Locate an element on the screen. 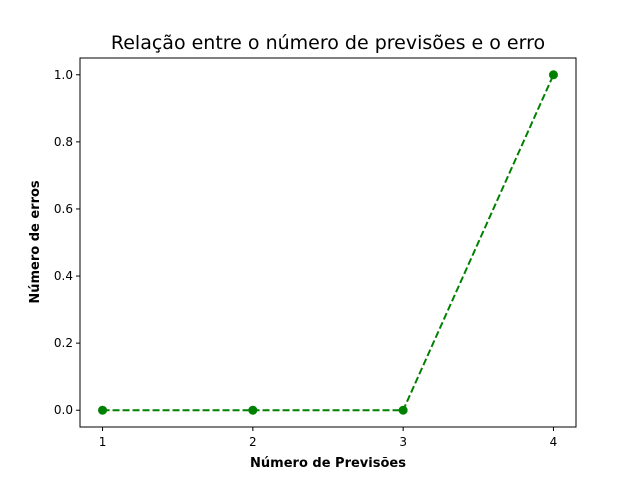 This screenshot has height=480, width=640. y-axis-label: Número de erros is located at coordinates (35, 242).